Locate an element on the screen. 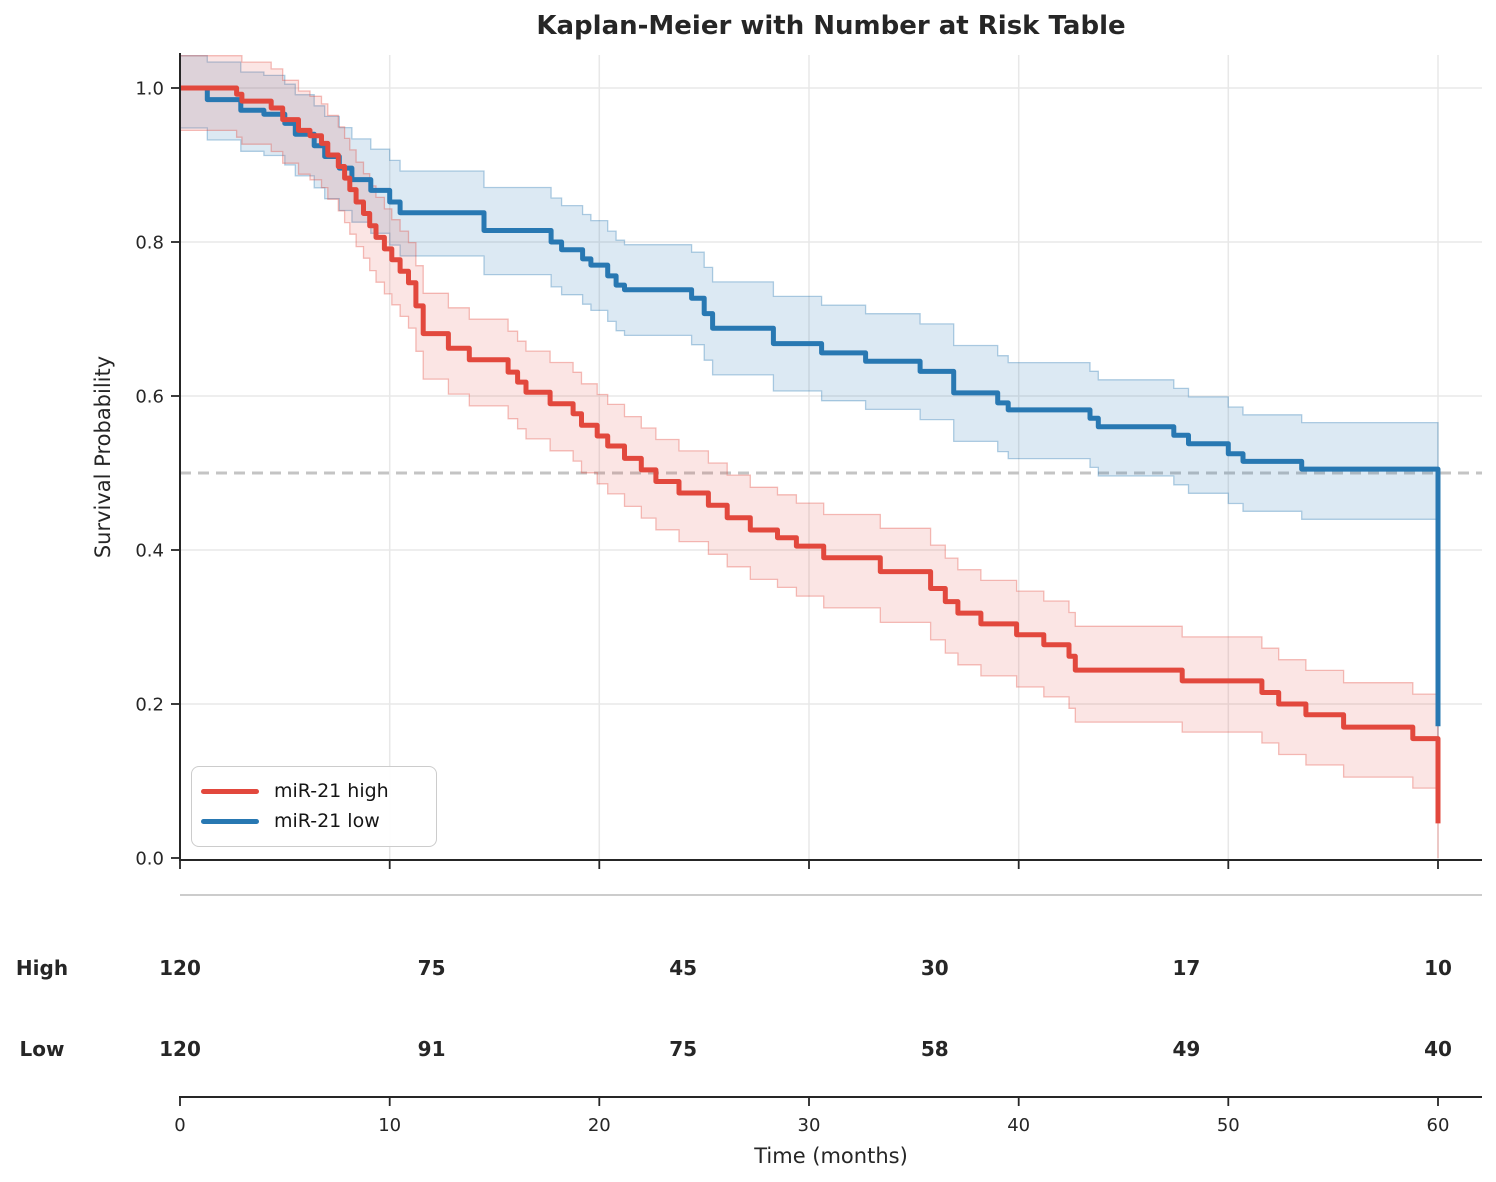 This screenshot has height=1182, width=1496. legend-label-low: miR-21 low is located at coordinates (327, 821).